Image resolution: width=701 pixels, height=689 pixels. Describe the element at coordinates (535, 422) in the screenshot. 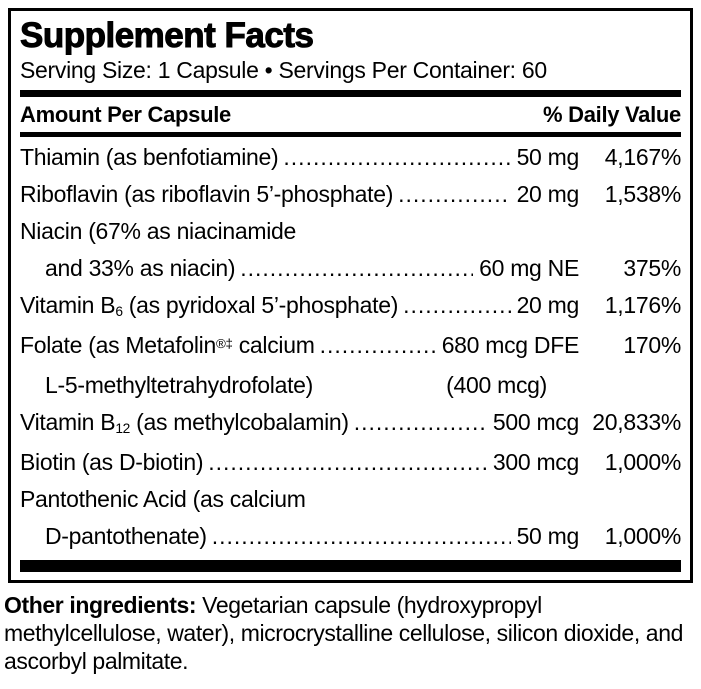

I see `nutrient-amount: 500 mcg` at that location.